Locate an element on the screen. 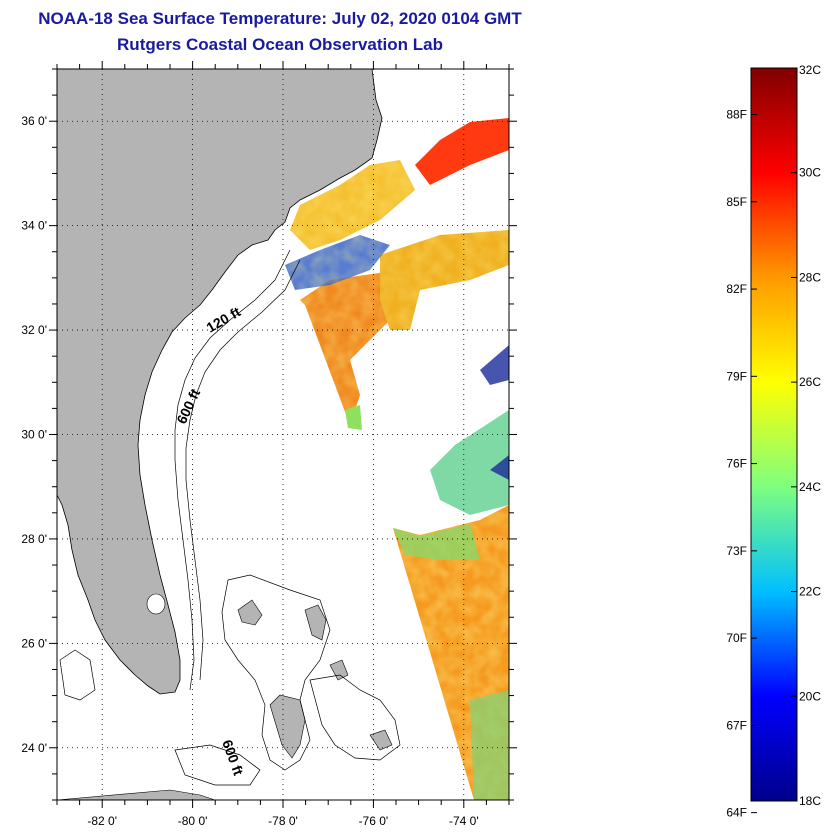  sst-patch-dark-flecks is located at coordinates (499, 467).